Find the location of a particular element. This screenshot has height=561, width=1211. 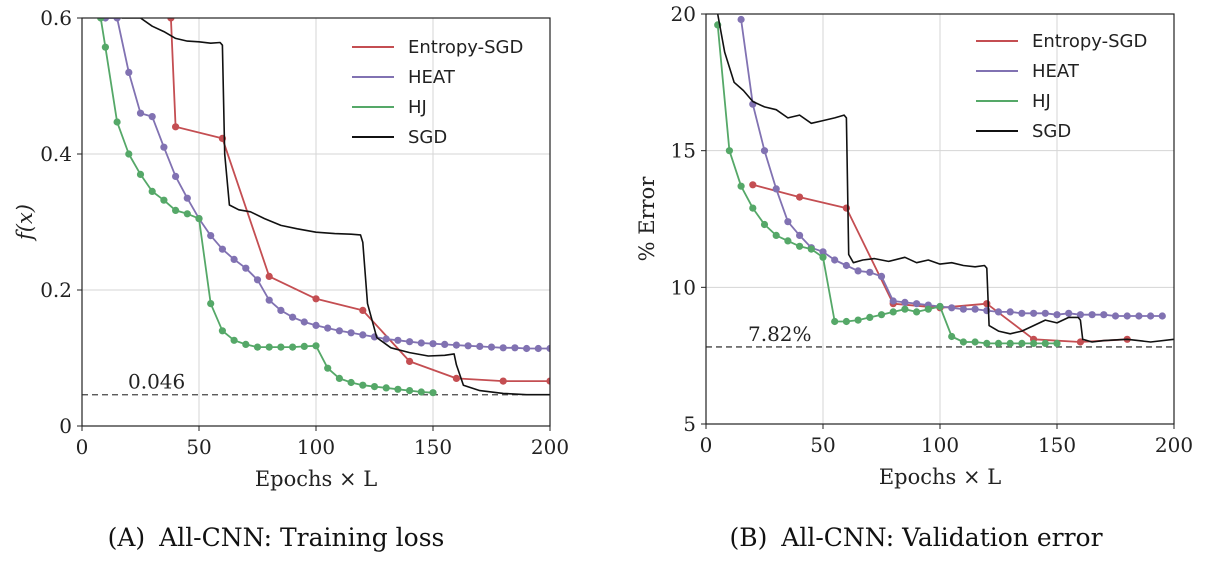

panel-a-legend-label-hj: HJ is located at coordinates (417, 107).